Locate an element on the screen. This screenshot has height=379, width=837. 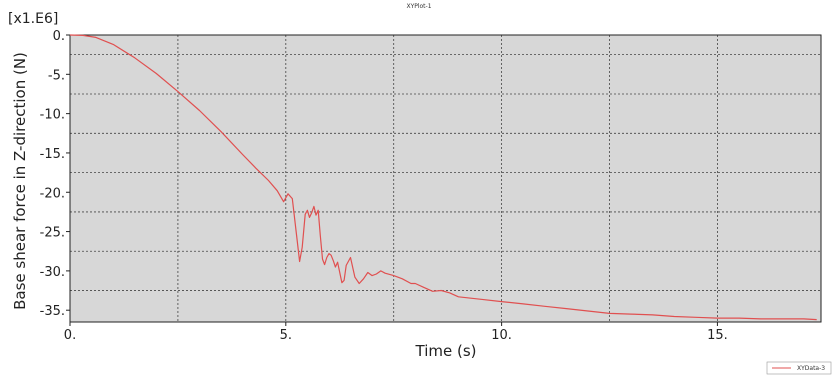
legend-box is located at coordinates (799, 368).